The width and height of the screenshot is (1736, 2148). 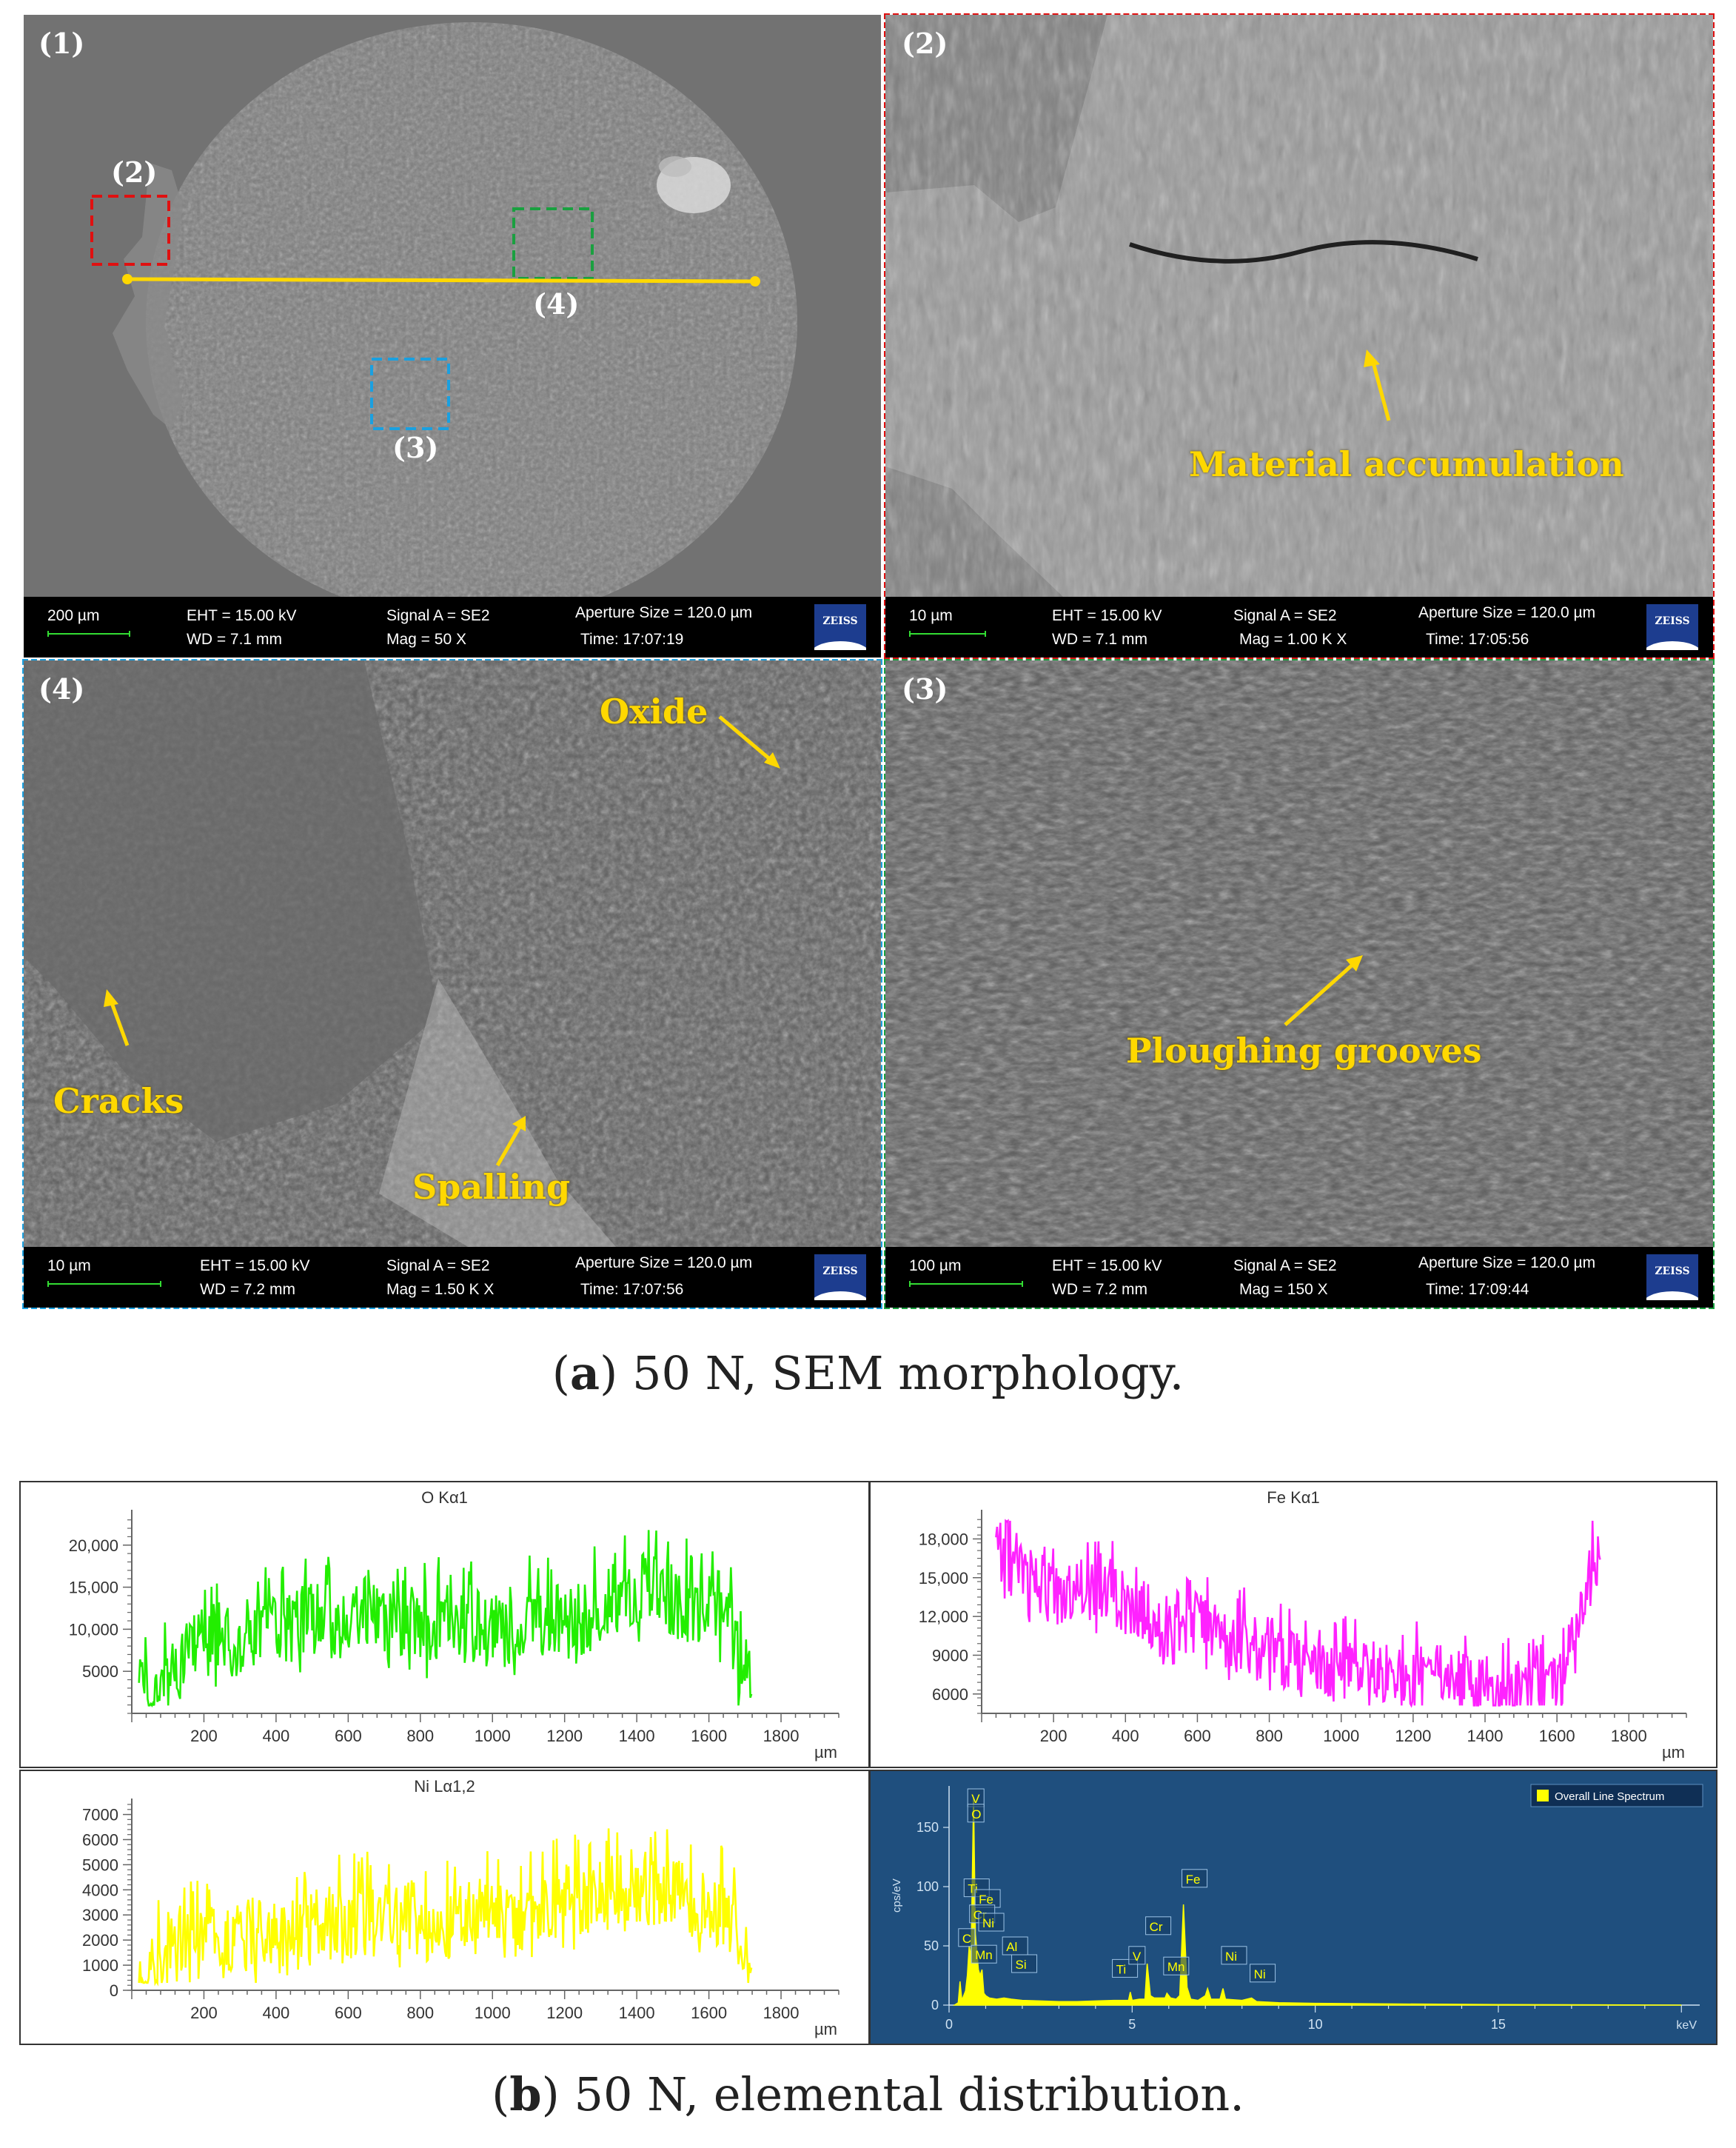 I want to click on x-tick-label: 1600, so click(x=709, y=2013).